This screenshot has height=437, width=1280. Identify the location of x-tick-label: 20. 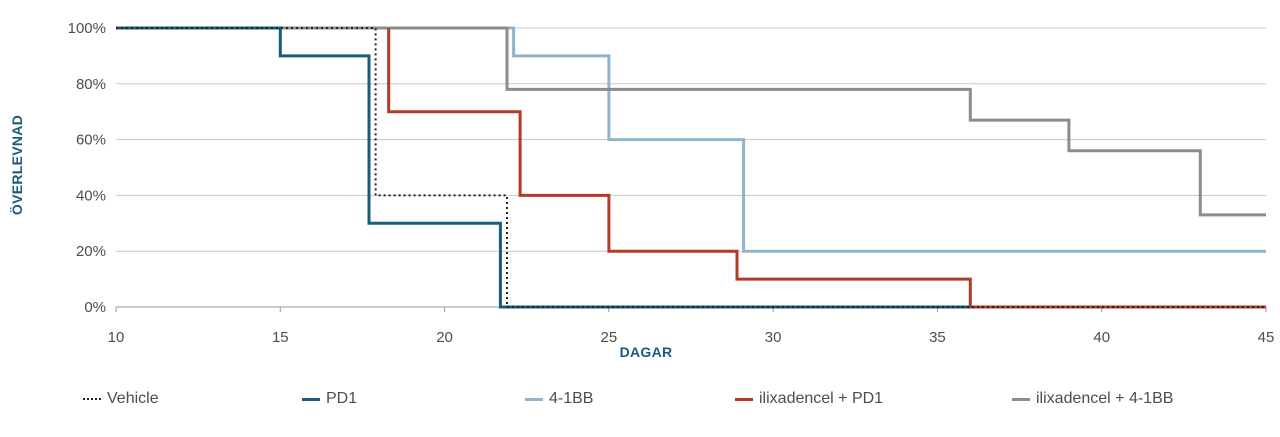
(444, 337).